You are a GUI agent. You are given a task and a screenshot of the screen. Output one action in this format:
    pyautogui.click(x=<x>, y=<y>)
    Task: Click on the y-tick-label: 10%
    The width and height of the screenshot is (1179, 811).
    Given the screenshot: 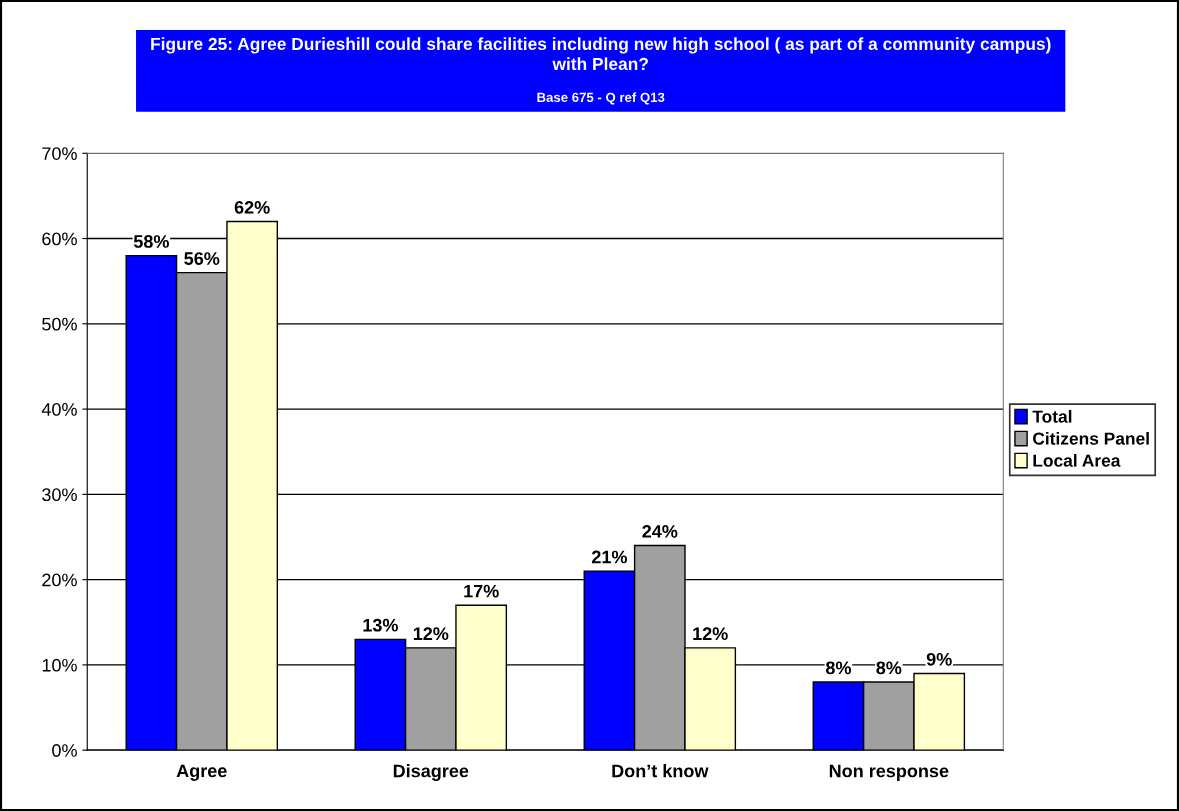 What is the action you would take?
    pyautogui.click(x=59, y=665)
    